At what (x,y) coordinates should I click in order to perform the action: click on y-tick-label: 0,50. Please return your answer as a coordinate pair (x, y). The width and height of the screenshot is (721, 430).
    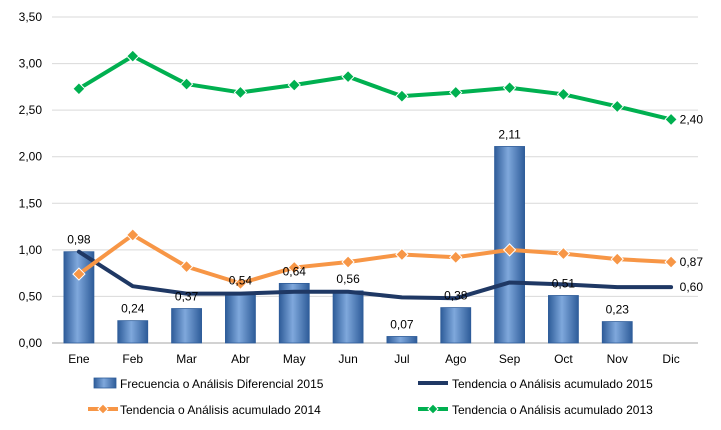
    Looking at the image, I should click on (31, 296).